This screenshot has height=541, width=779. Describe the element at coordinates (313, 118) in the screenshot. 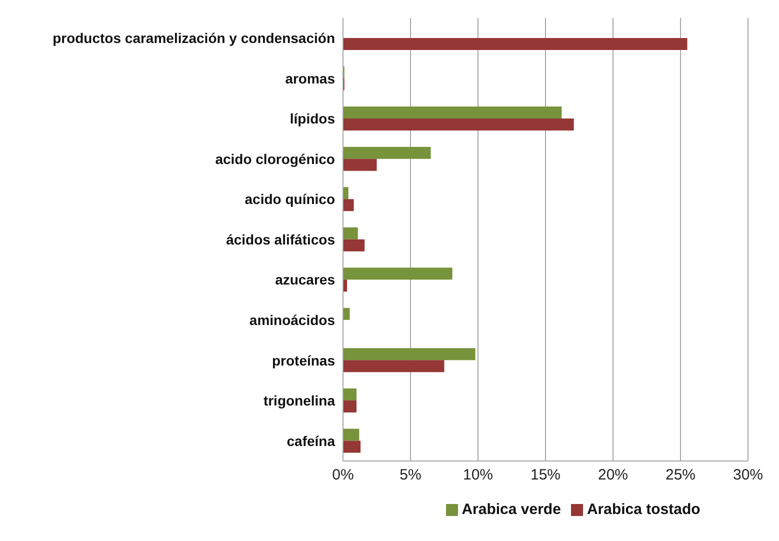

I see `y-tick-label: lípidos` at that location.